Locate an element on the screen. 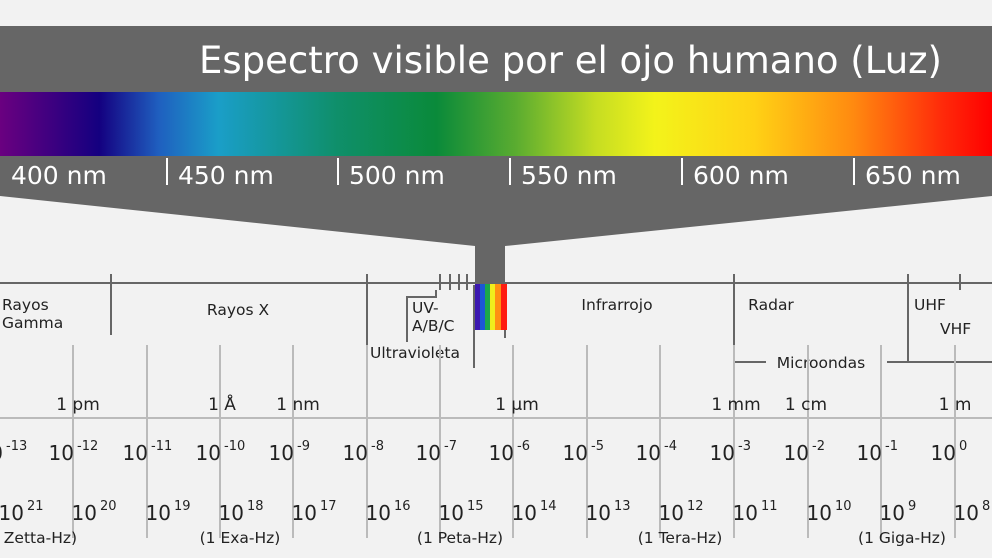 The width and height of the screenshot is (992, 558). frequency-power-exponent: 18 is located at coordinates (255, 506).